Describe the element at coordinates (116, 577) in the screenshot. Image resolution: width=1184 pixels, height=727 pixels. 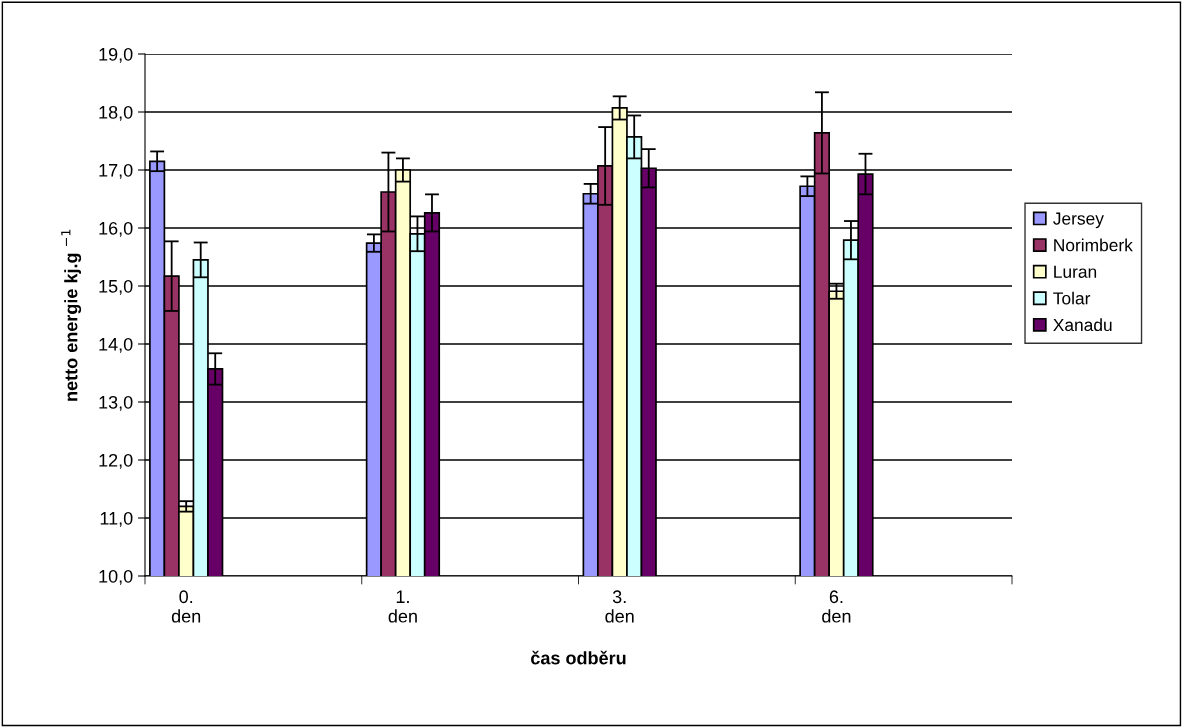
I see `y-tick-label: 10,0` at that location.